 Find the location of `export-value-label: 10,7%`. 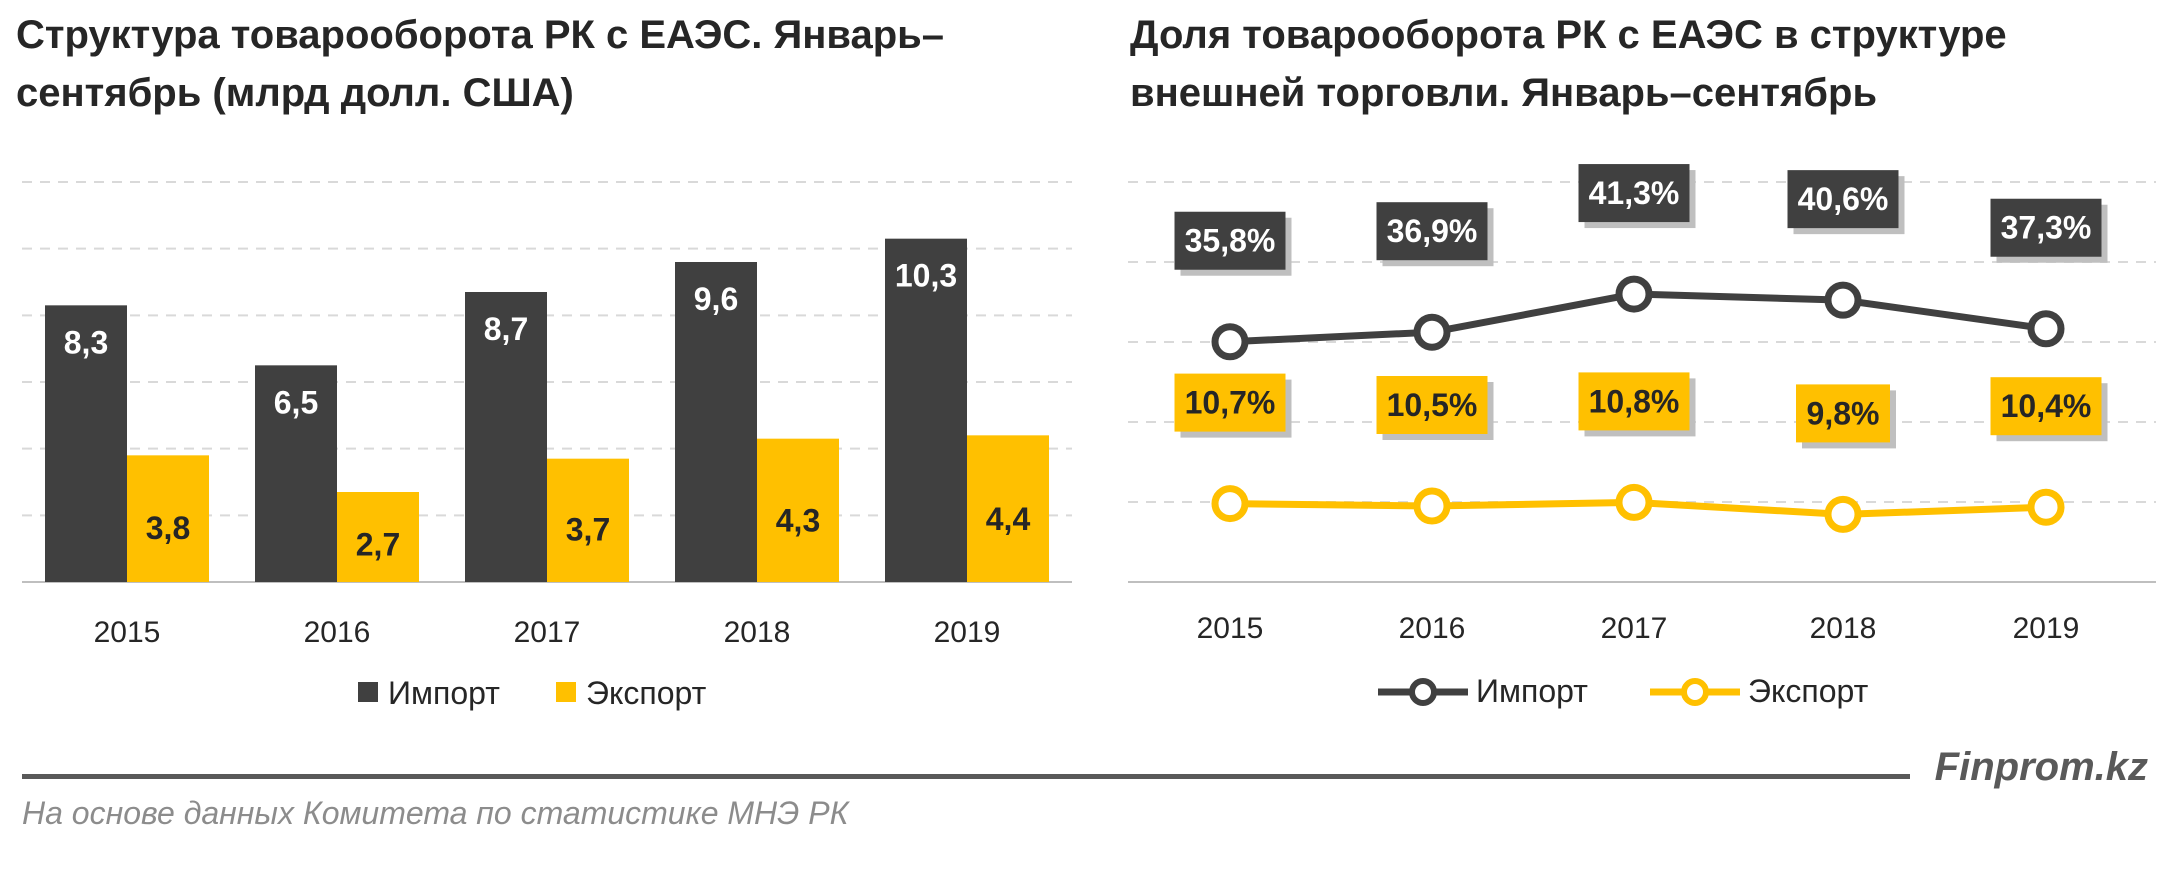

export-value-label: 10,7% is located at coordinates (1230, 403).